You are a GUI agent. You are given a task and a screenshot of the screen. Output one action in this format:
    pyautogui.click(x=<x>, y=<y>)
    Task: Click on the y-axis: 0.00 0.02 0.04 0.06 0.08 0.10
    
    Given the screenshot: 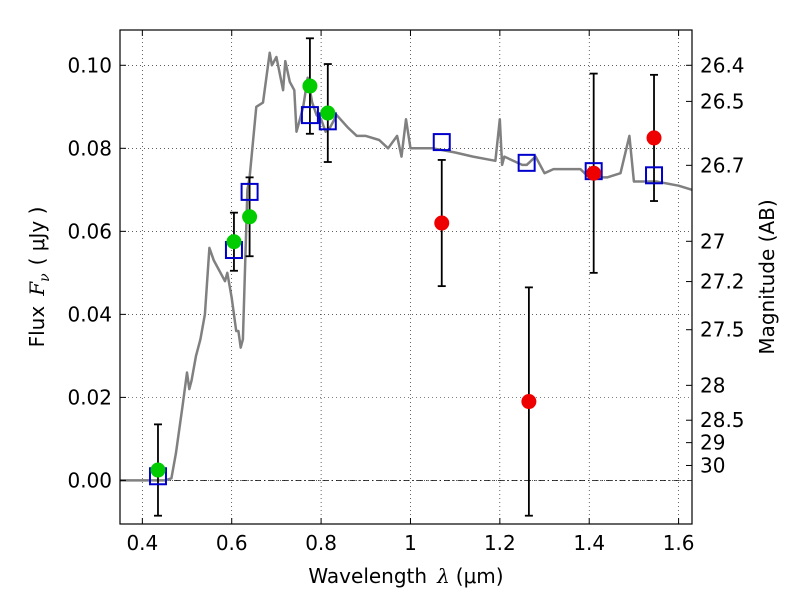 What is the action you would take?
    pyautogui.click(x=96, y=272)
    